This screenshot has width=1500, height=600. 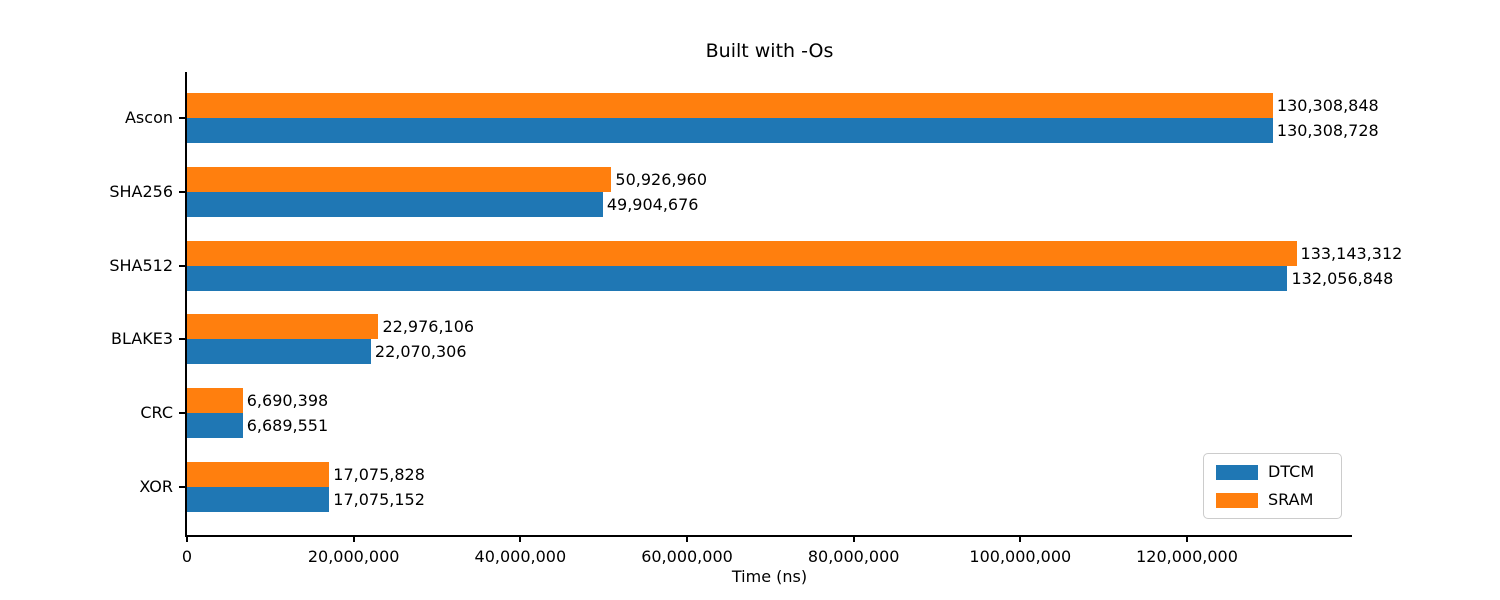 I want to click on bar-value-label: 17,075,828, so click(x=379, y=474).